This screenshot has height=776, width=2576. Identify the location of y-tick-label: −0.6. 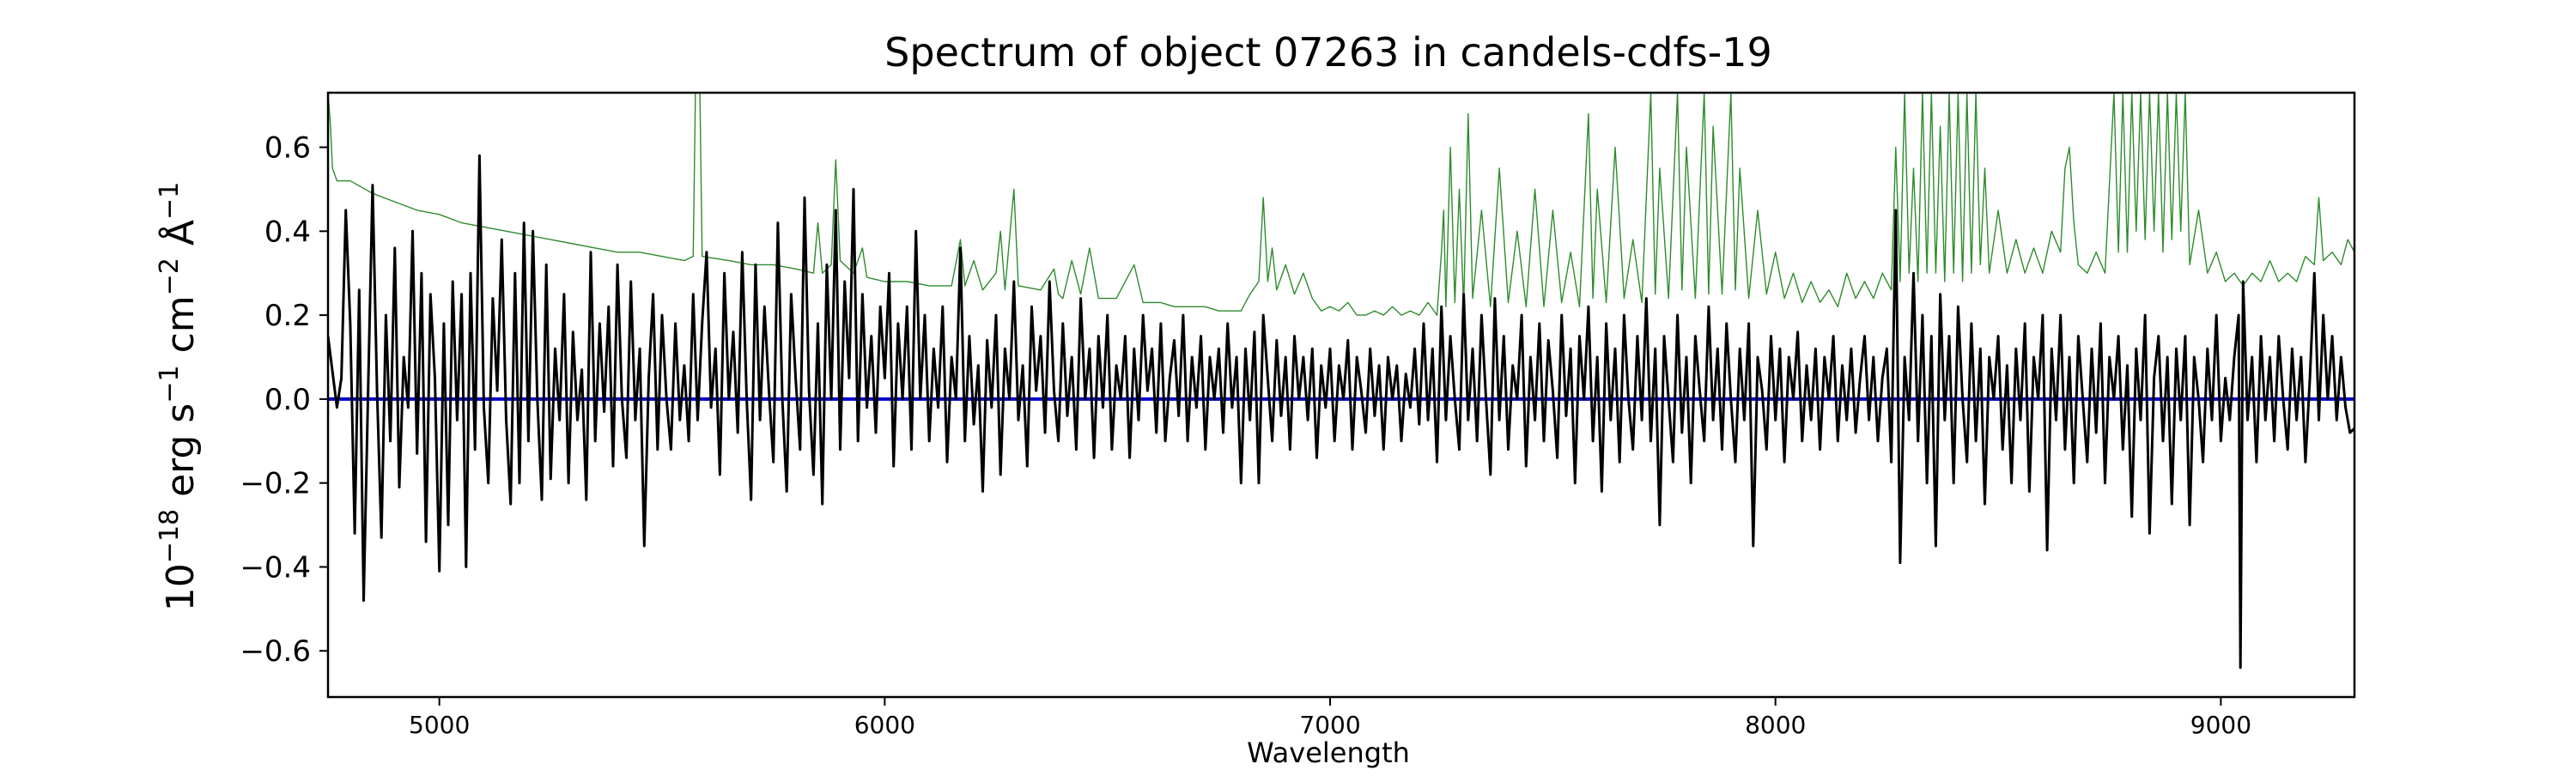
(275, 651).